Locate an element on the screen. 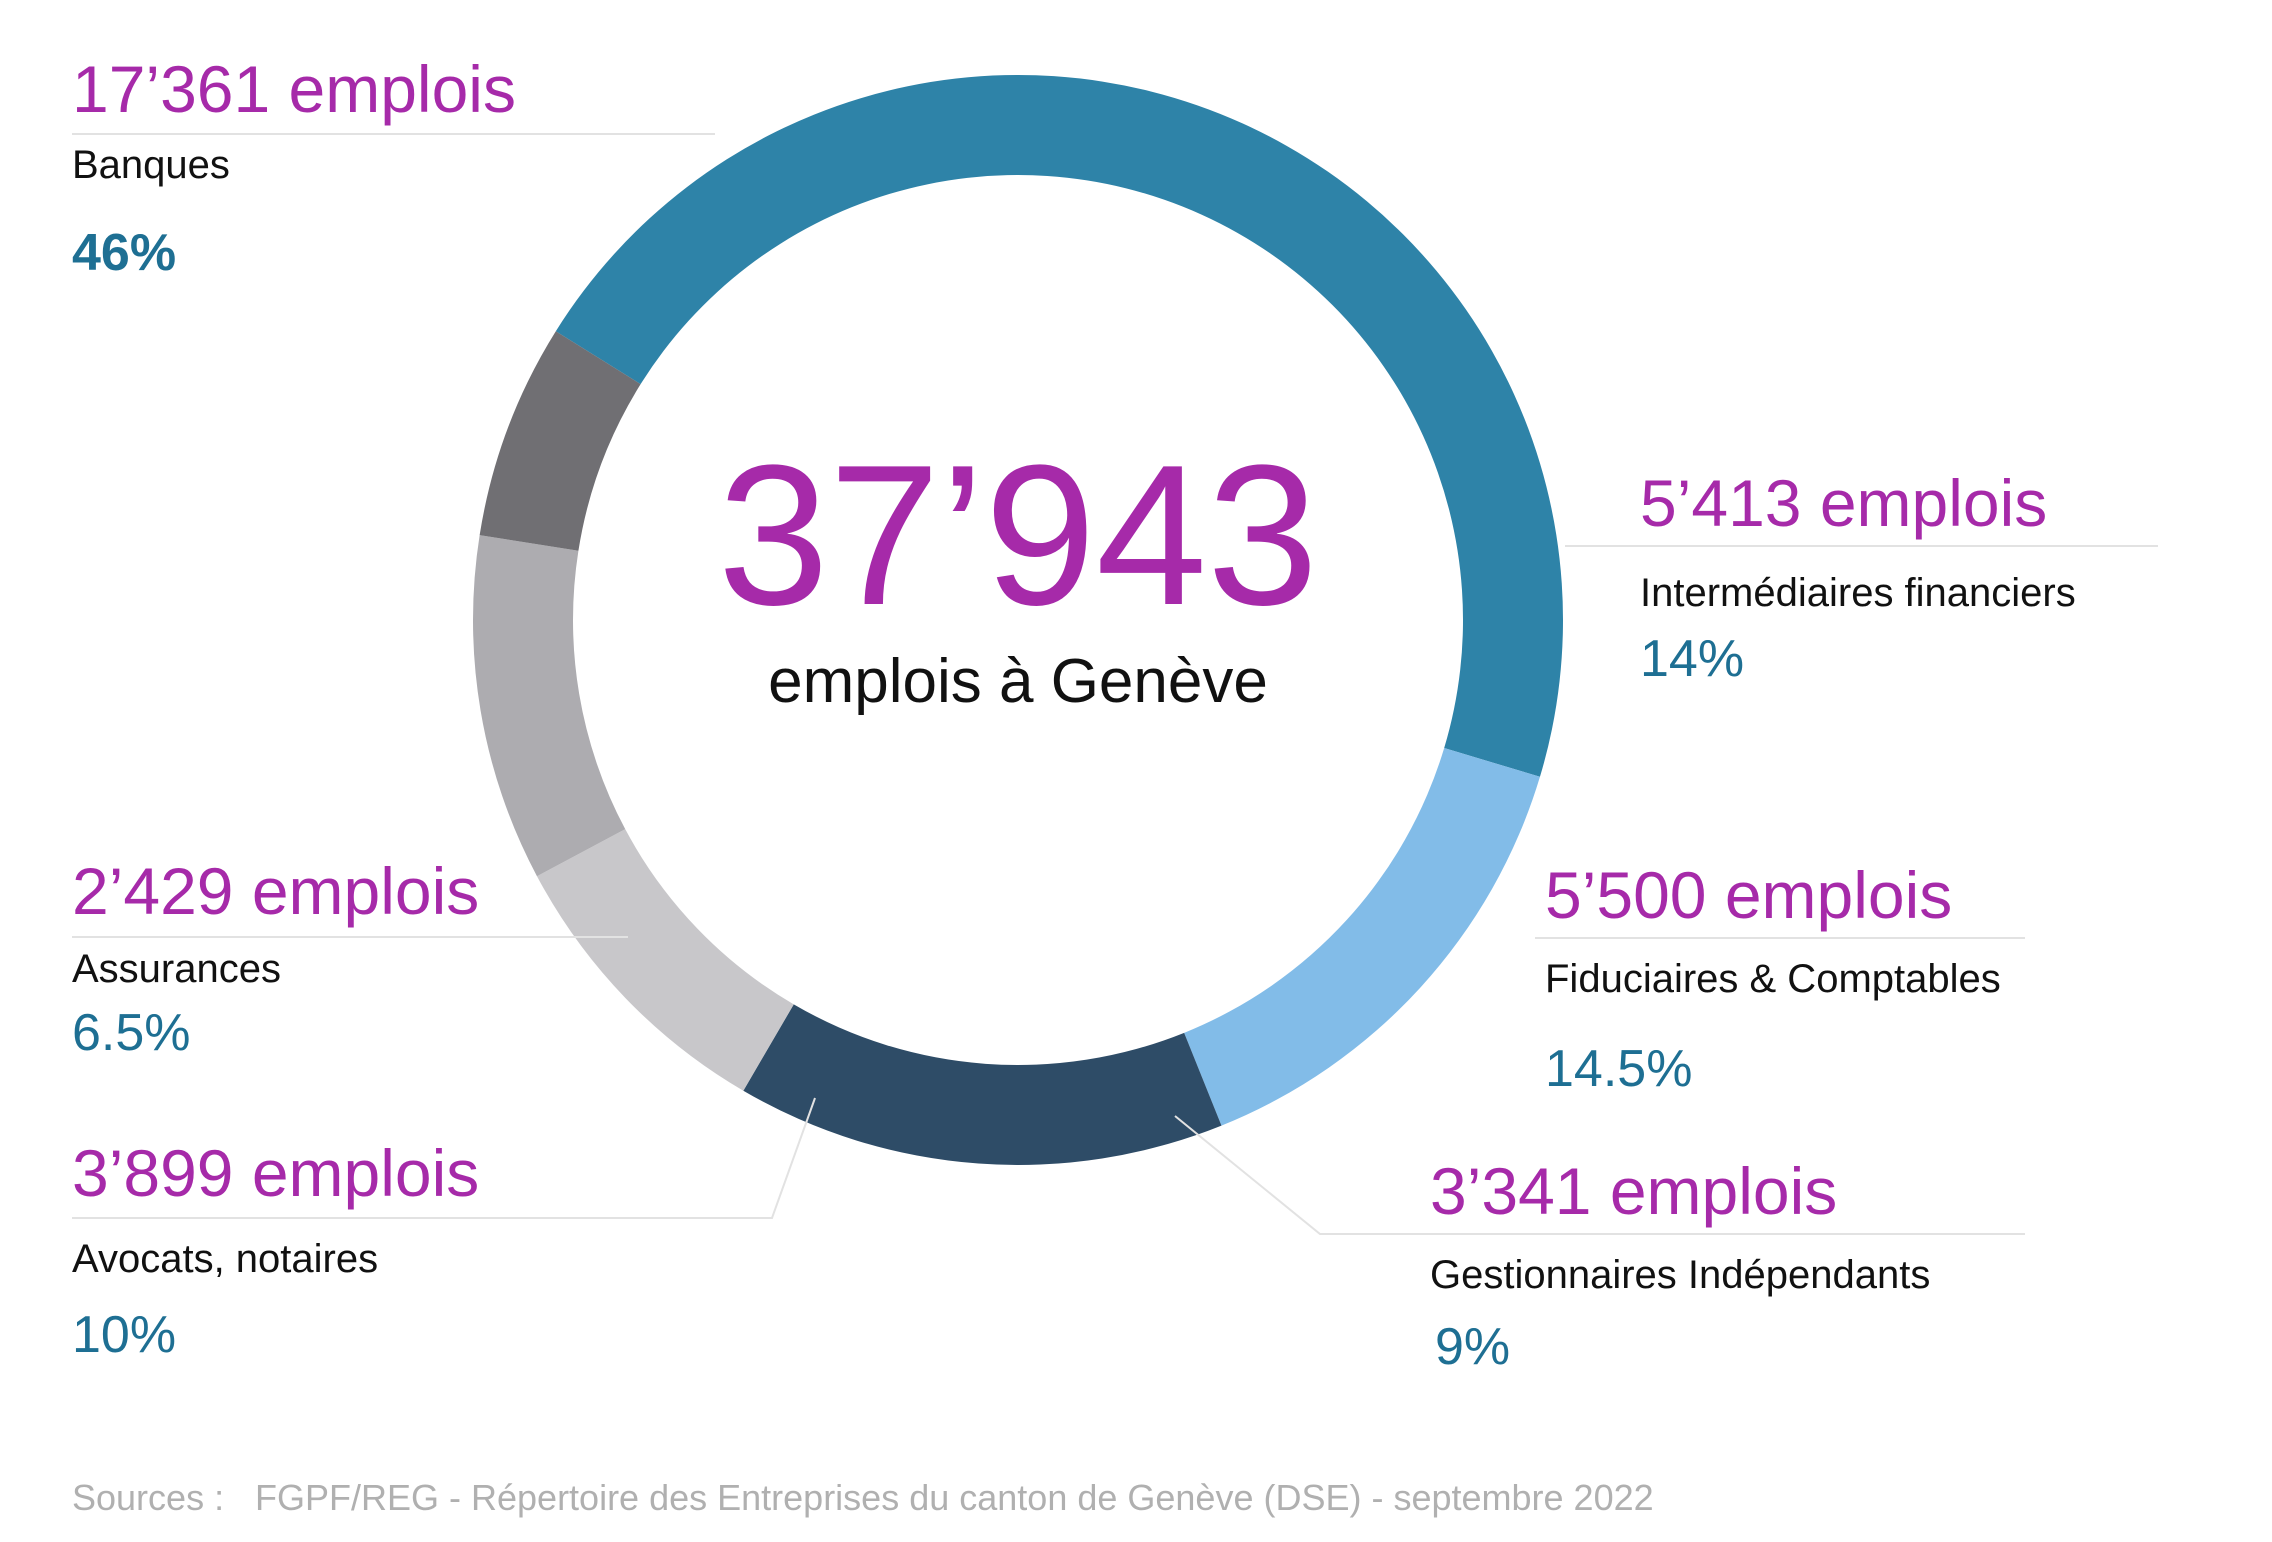  leader-line-gestionnaires is located at coordinates (1599, 1175).